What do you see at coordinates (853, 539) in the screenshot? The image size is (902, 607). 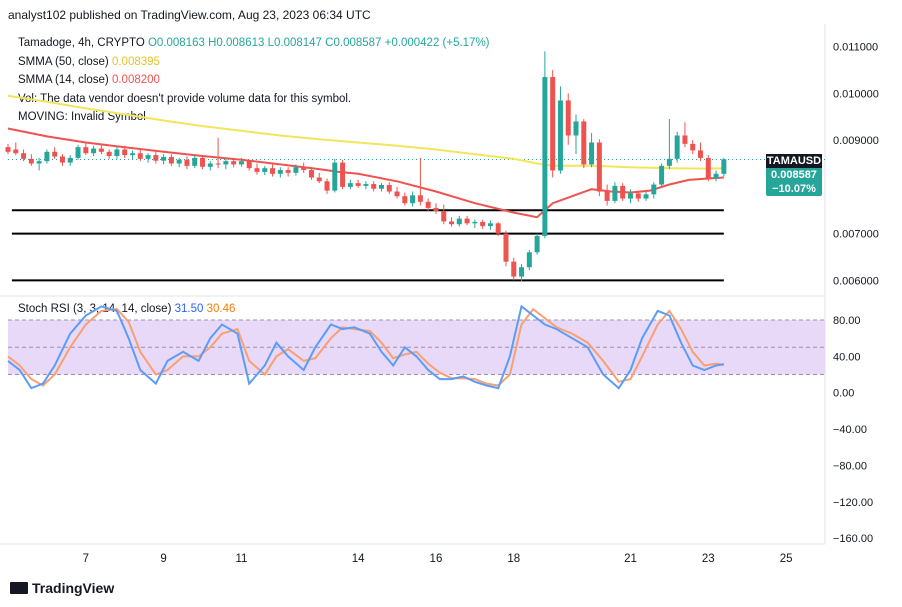 I see `stoch-tick-label: −160.00` at bounding box center [853, 539].